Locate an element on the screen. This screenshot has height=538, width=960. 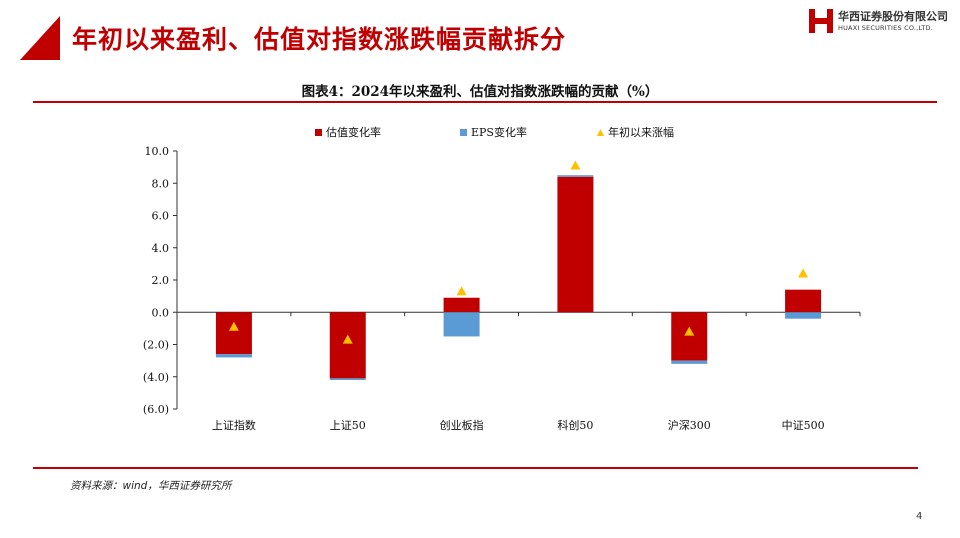
y-tick-label: 0.0 is located at coordinates (161, 312).